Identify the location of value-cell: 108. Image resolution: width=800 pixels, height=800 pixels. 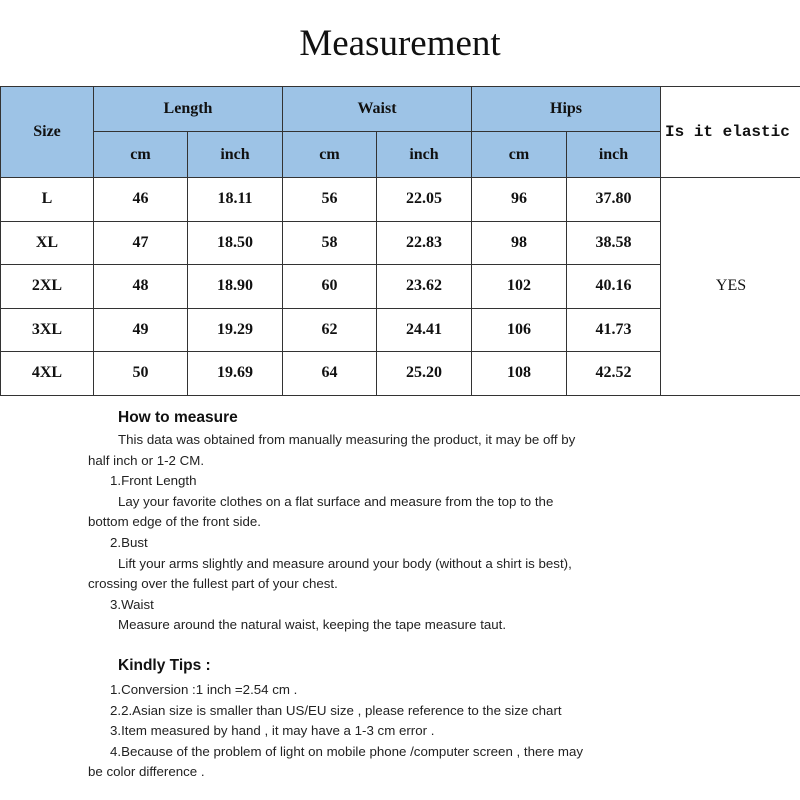
(519, 373).